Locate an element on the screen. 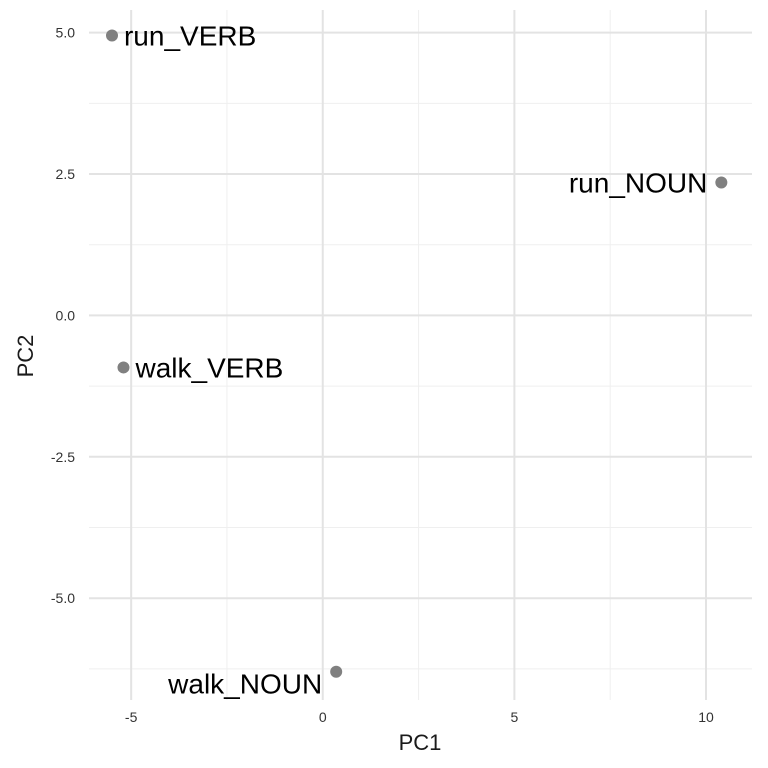 This screenshot has width=768, height=768. y-axis-ticks: -5.0 -2.5 0.0 2.5 5.0 is located at coordinates (63, 316).